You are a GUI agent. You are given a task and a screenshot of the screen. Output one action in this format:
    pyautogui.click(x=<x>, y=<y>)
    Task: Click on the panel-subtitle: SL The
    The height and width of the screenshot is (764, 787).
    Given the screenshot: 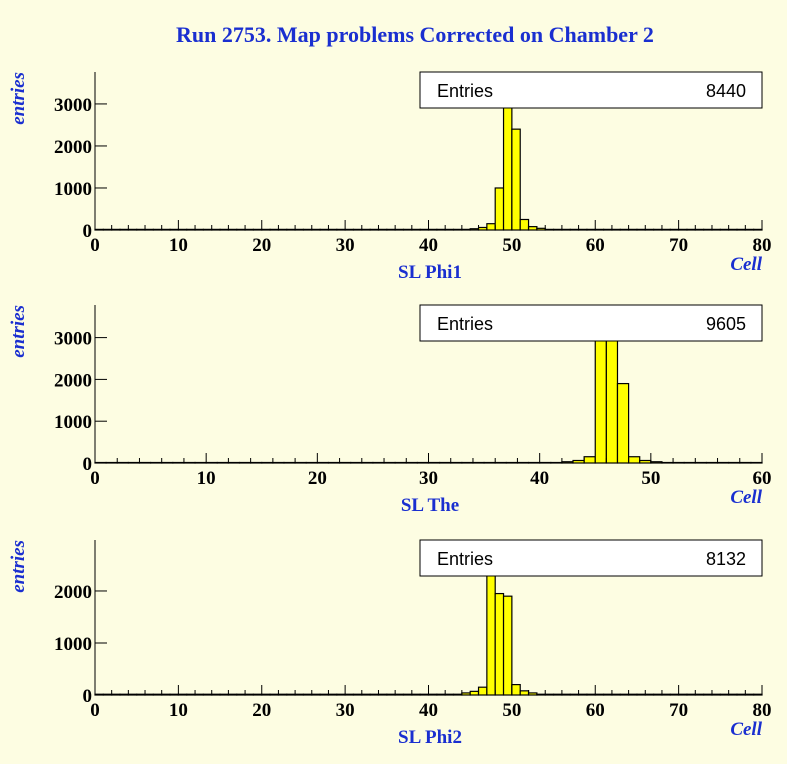 What is the action you would take?
    pyautogui.click(x=430, y=505)
    